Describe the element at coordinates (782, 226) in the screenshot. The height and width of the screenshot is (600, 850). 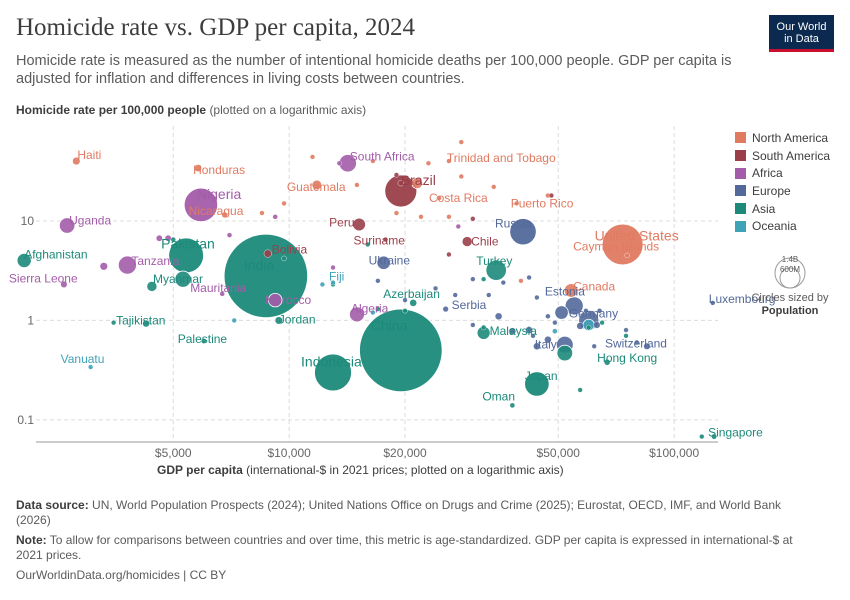
I see `legend-item: Oceania` at that location.